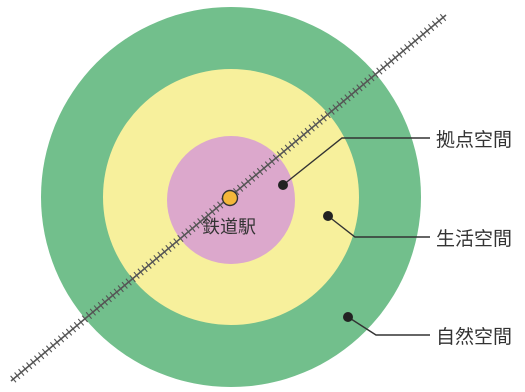 The image size is (525, 392). I want to click on station-dot-icon, so click(230, 198).